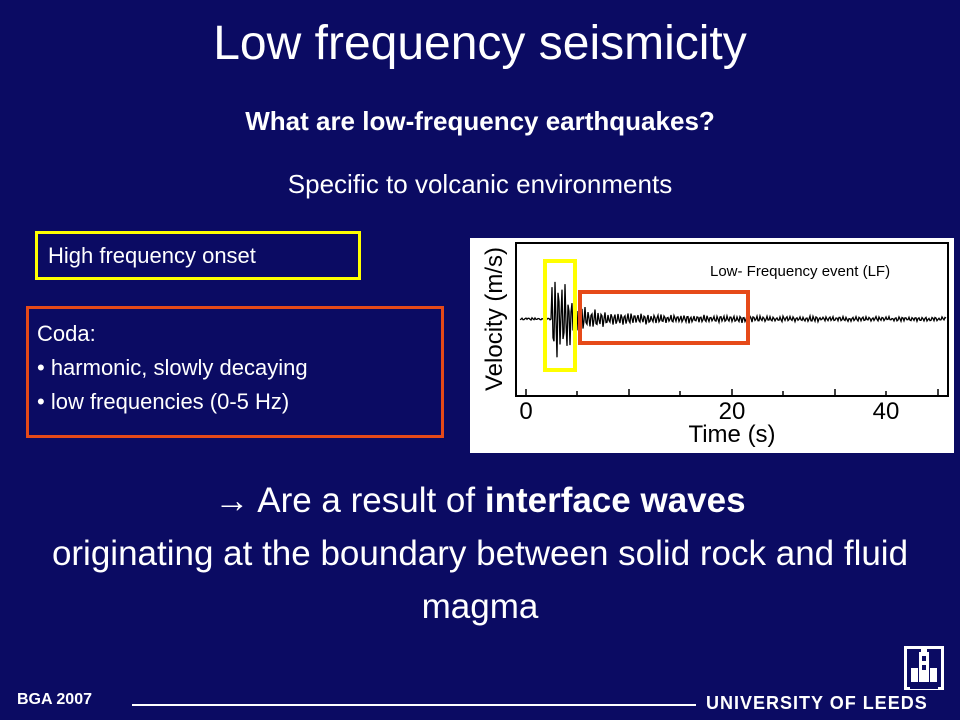 The height and width of the screenshot is (720, 960). What do you see at coordinates (54, 699) in the screenshot?
I see `footer-event-label: BGA 2007` at bounding box center [54, 699].